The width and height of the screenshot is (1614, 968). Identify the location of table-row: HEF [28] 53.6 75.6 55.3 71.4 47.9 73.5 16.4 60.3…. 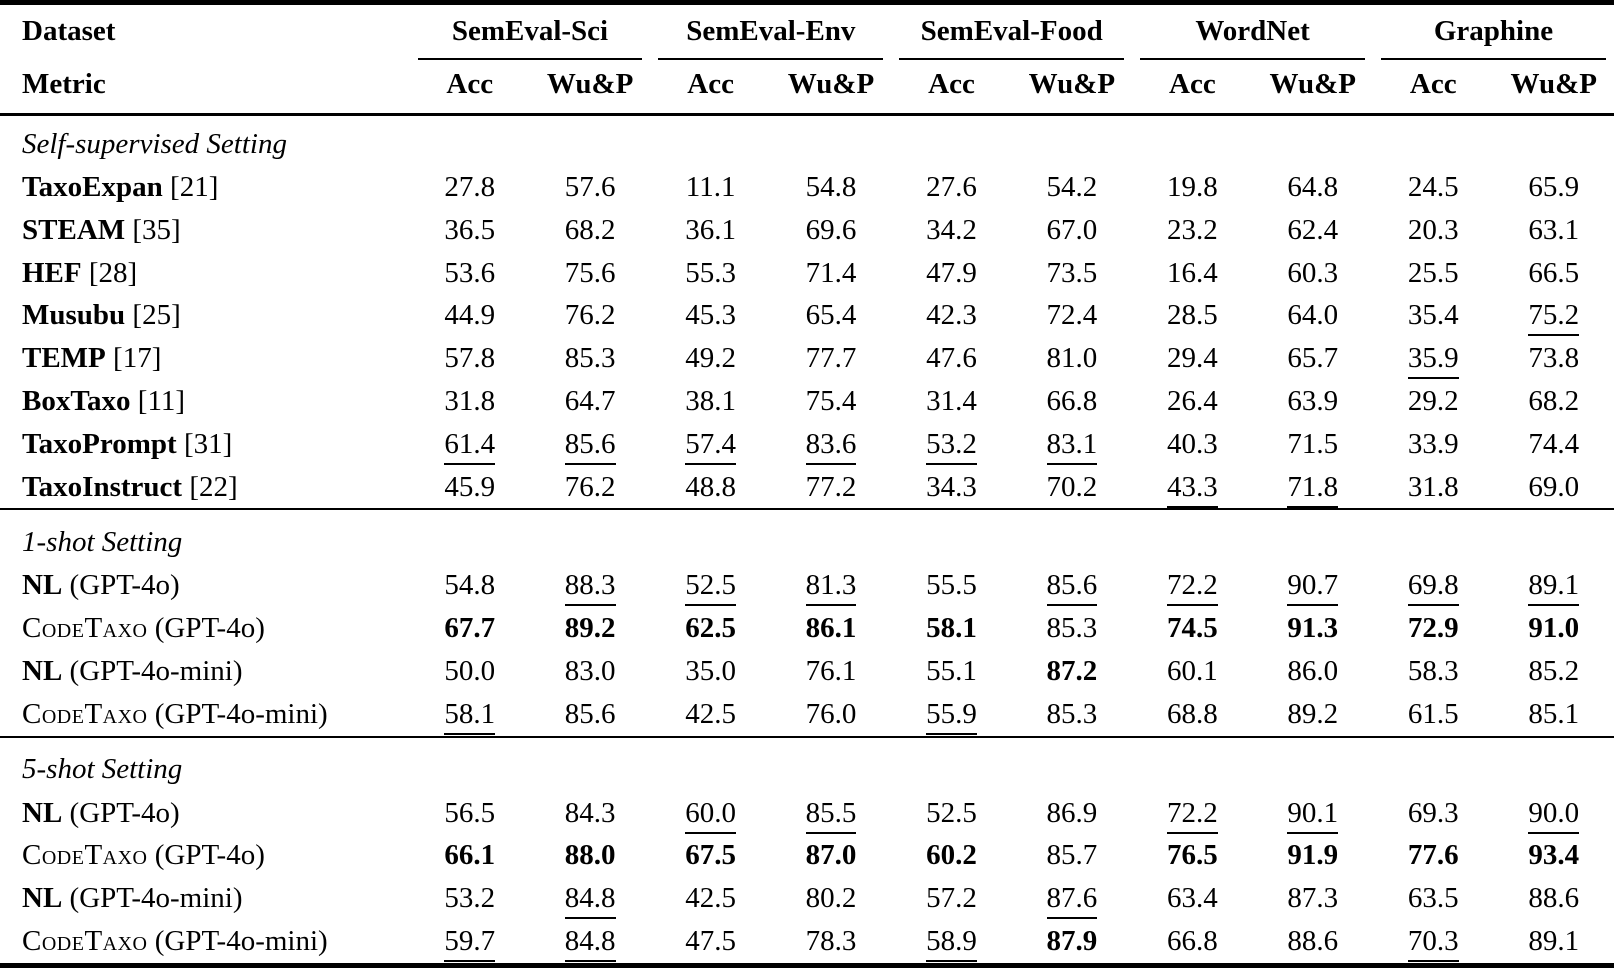
(807, 272).